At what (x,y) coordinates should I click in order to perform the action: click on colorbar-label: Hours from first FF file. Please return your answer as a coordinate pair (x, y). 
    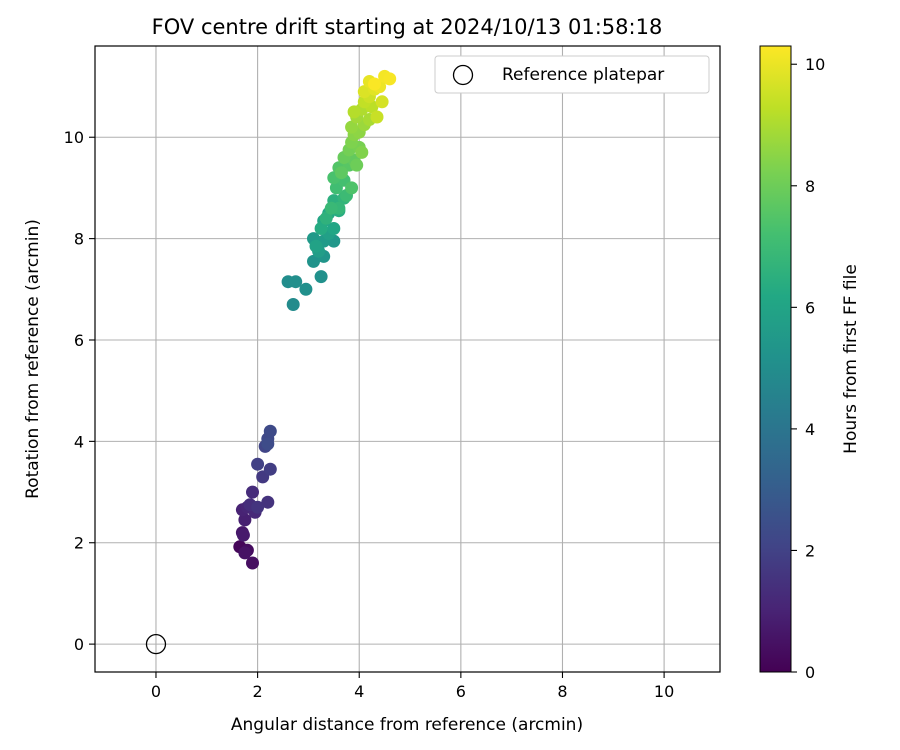
    Looking at the image, I should click on (851, 359).